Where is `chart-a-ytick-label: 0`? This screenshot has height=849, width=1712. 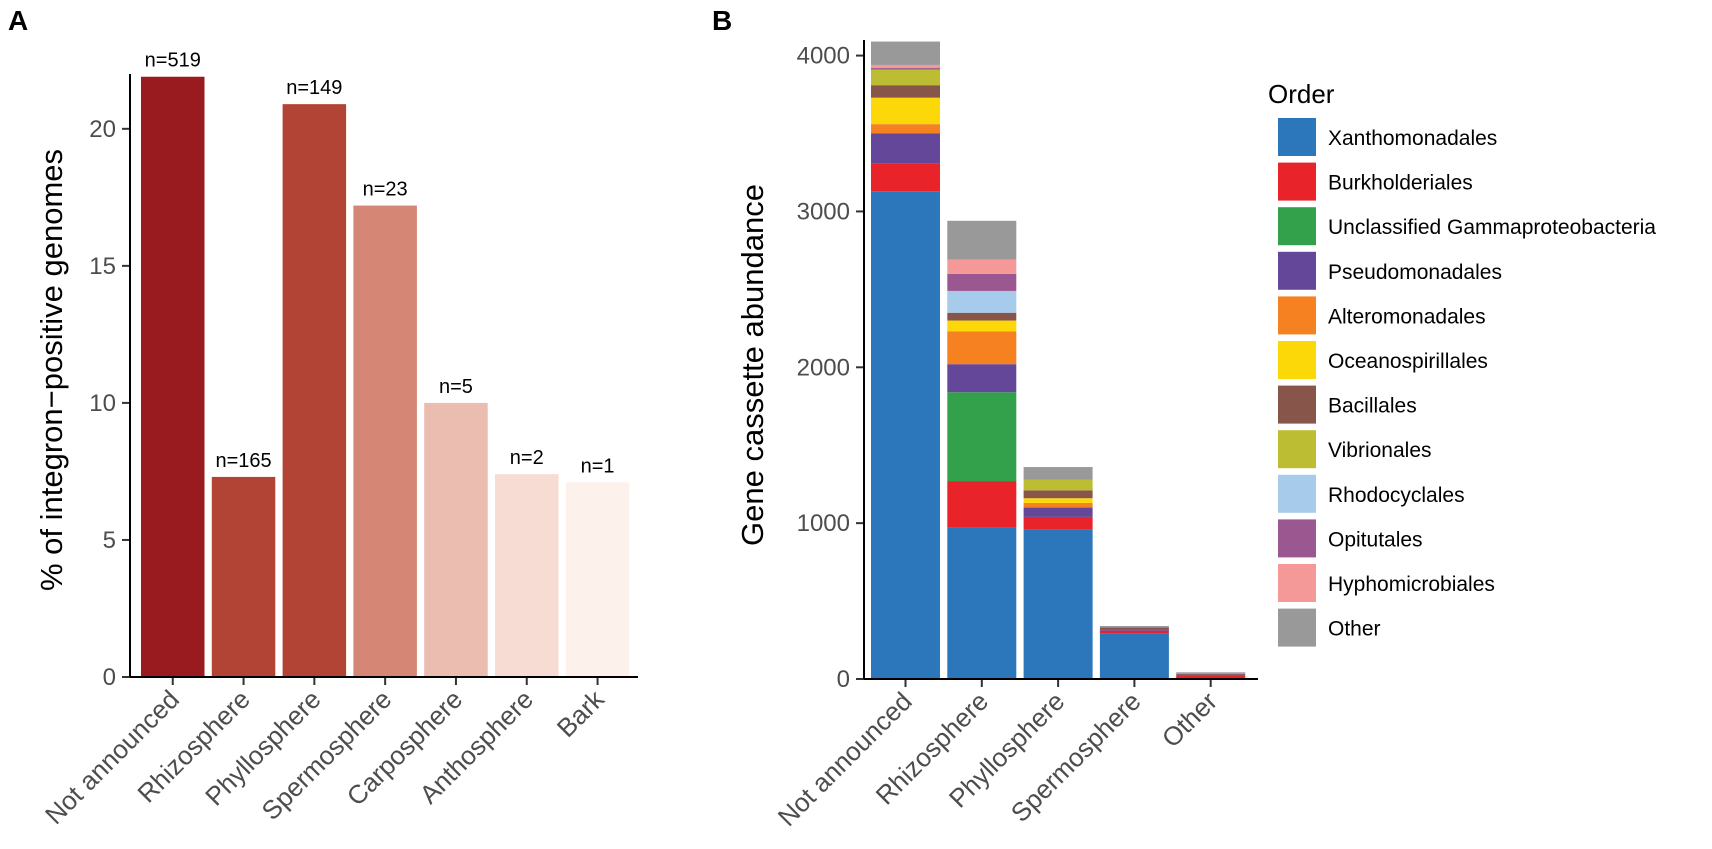
chart-a-ytick-label: 0 is located at coordinates (109, 677).